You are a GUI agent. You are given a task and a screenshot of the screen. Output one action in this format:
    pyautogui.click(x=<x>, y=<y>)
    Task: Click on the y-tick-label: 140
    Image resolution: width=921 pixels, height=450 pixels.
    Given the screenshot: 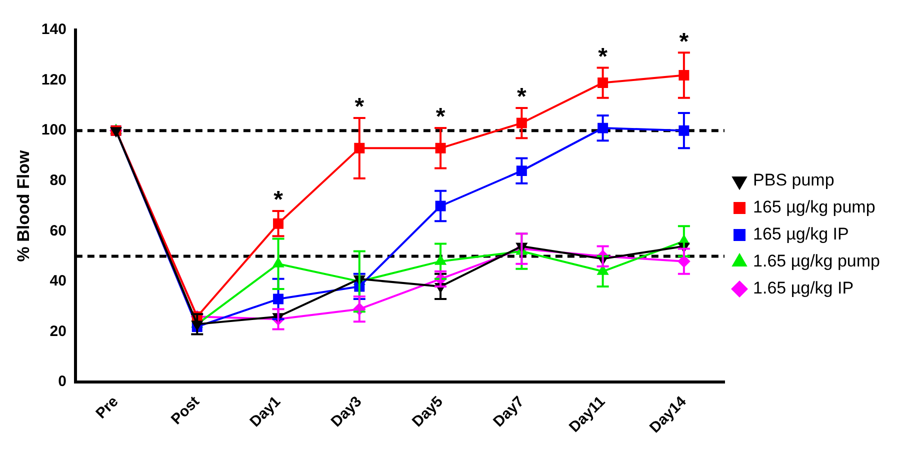 What is the action you would take?
    pyautogui.click(x=53, y=29)
    